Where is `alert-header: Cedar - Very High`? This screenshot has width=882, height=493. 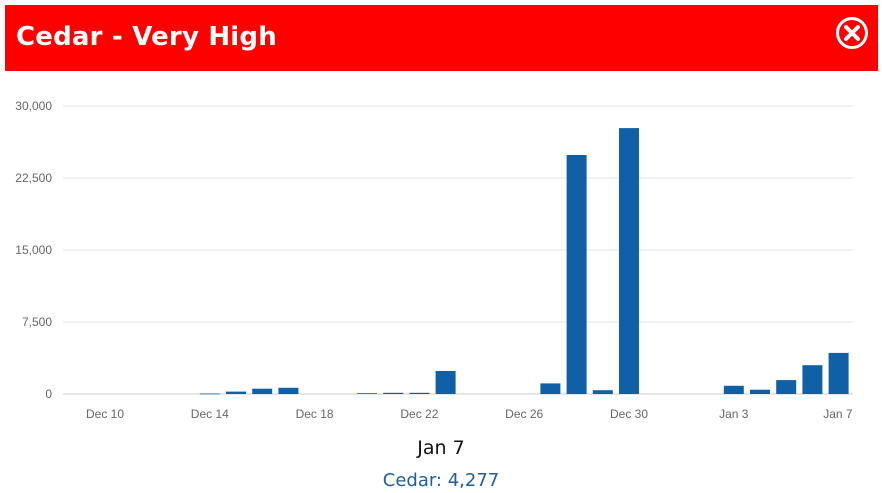
alert-header: Cedar - Very High is located at coordinates (441, 38).